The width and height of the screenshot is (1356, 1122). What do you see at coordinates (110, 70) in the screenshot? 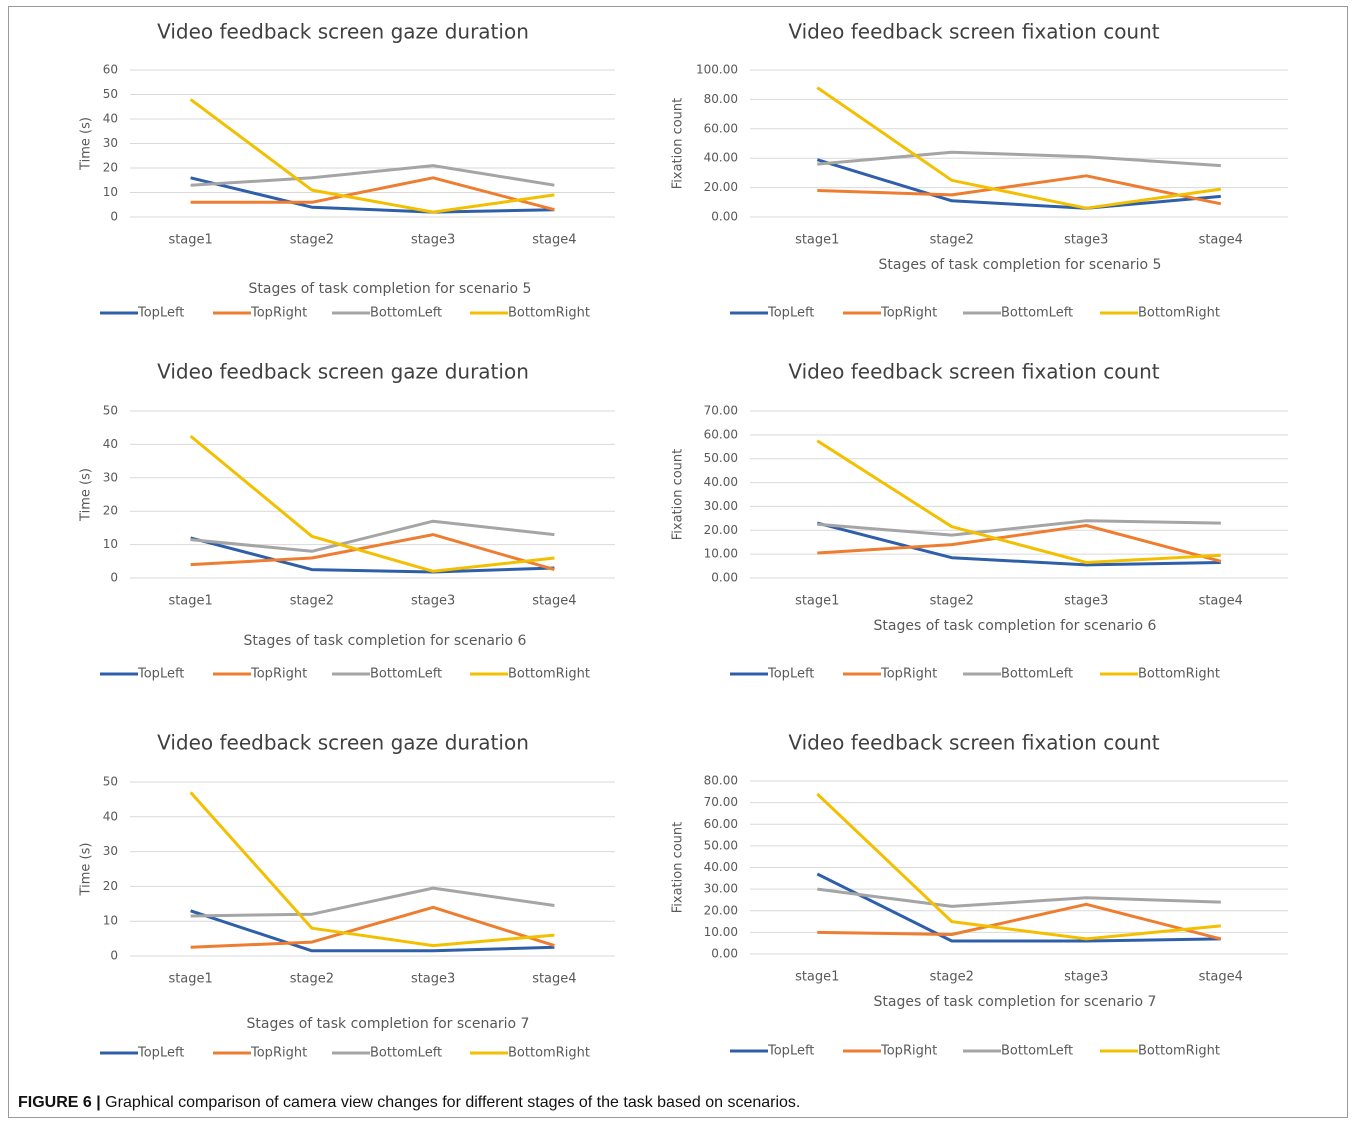
I see `y-tick-label: 60` at bounding box center [110, 70].